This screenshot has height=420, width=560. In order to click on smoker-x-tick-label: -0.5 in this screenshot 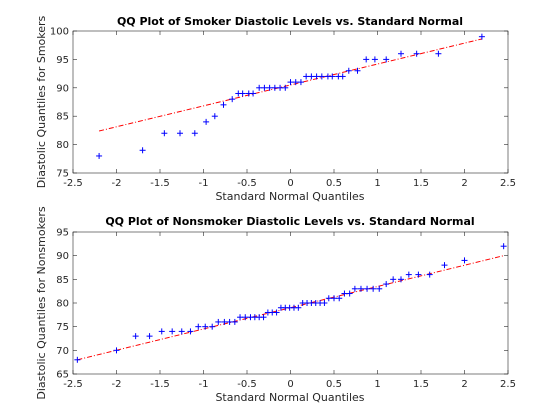, I will do `click(247, 183)`.